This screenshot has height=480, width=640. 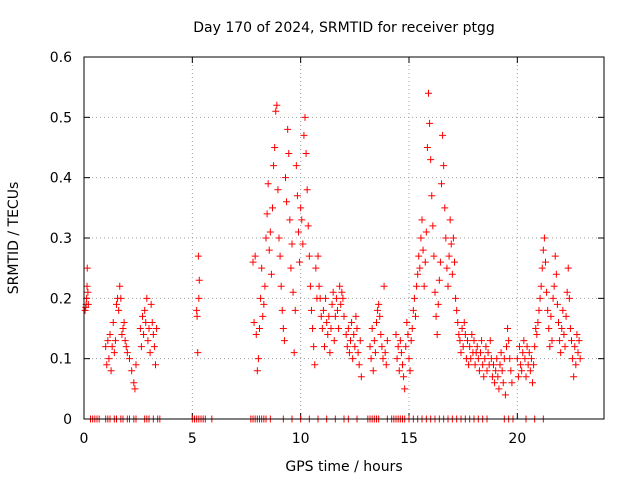 What do you see at coordinates (61, 179) in the screenshot?
I see `y-tick-label: 0.4` at bounding box center [61, 179].